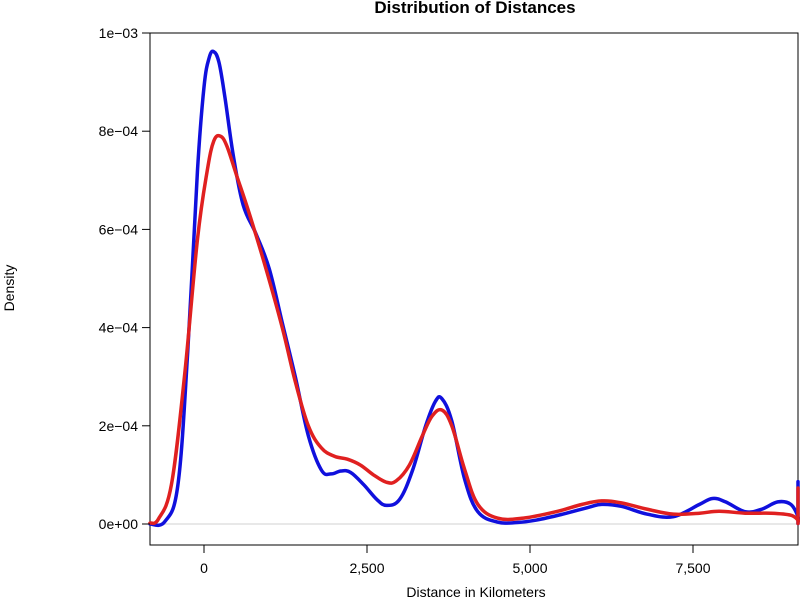 The height and width of the screenshot is (600, 800). What do you see at coordinates (9, 288) in the screenshot?
I see `y-axis-label: Density` at bounding box center [9, 288].